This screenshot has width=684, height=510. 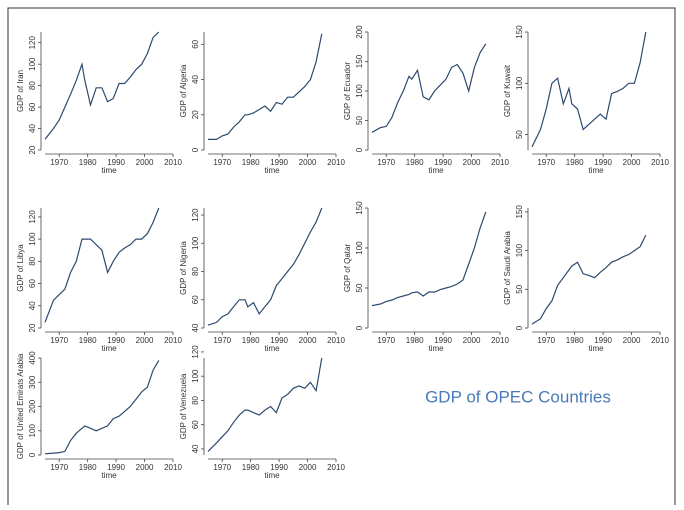 What do you see at coordinates (183, 268) in the screenshot?
I see `y-axis-label: GDP of Nigeria` at bounding box center [183, 268].